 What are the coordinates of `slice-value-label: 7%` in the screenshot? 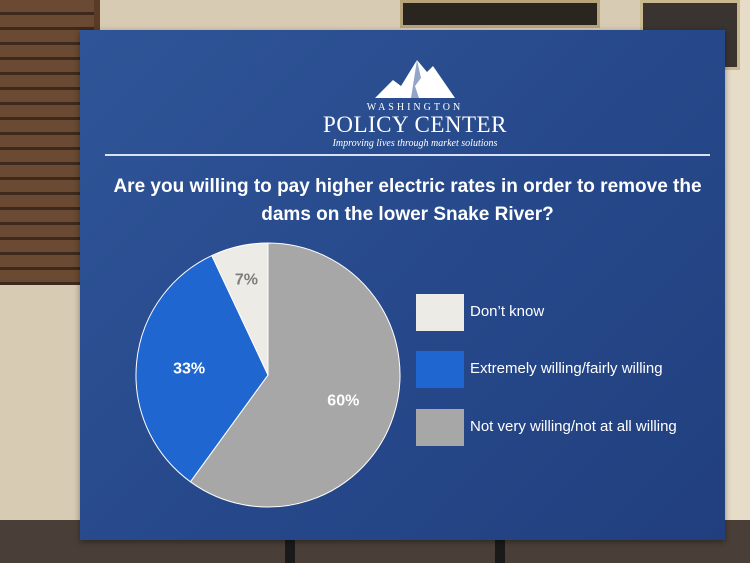 It's located at (246, 279).